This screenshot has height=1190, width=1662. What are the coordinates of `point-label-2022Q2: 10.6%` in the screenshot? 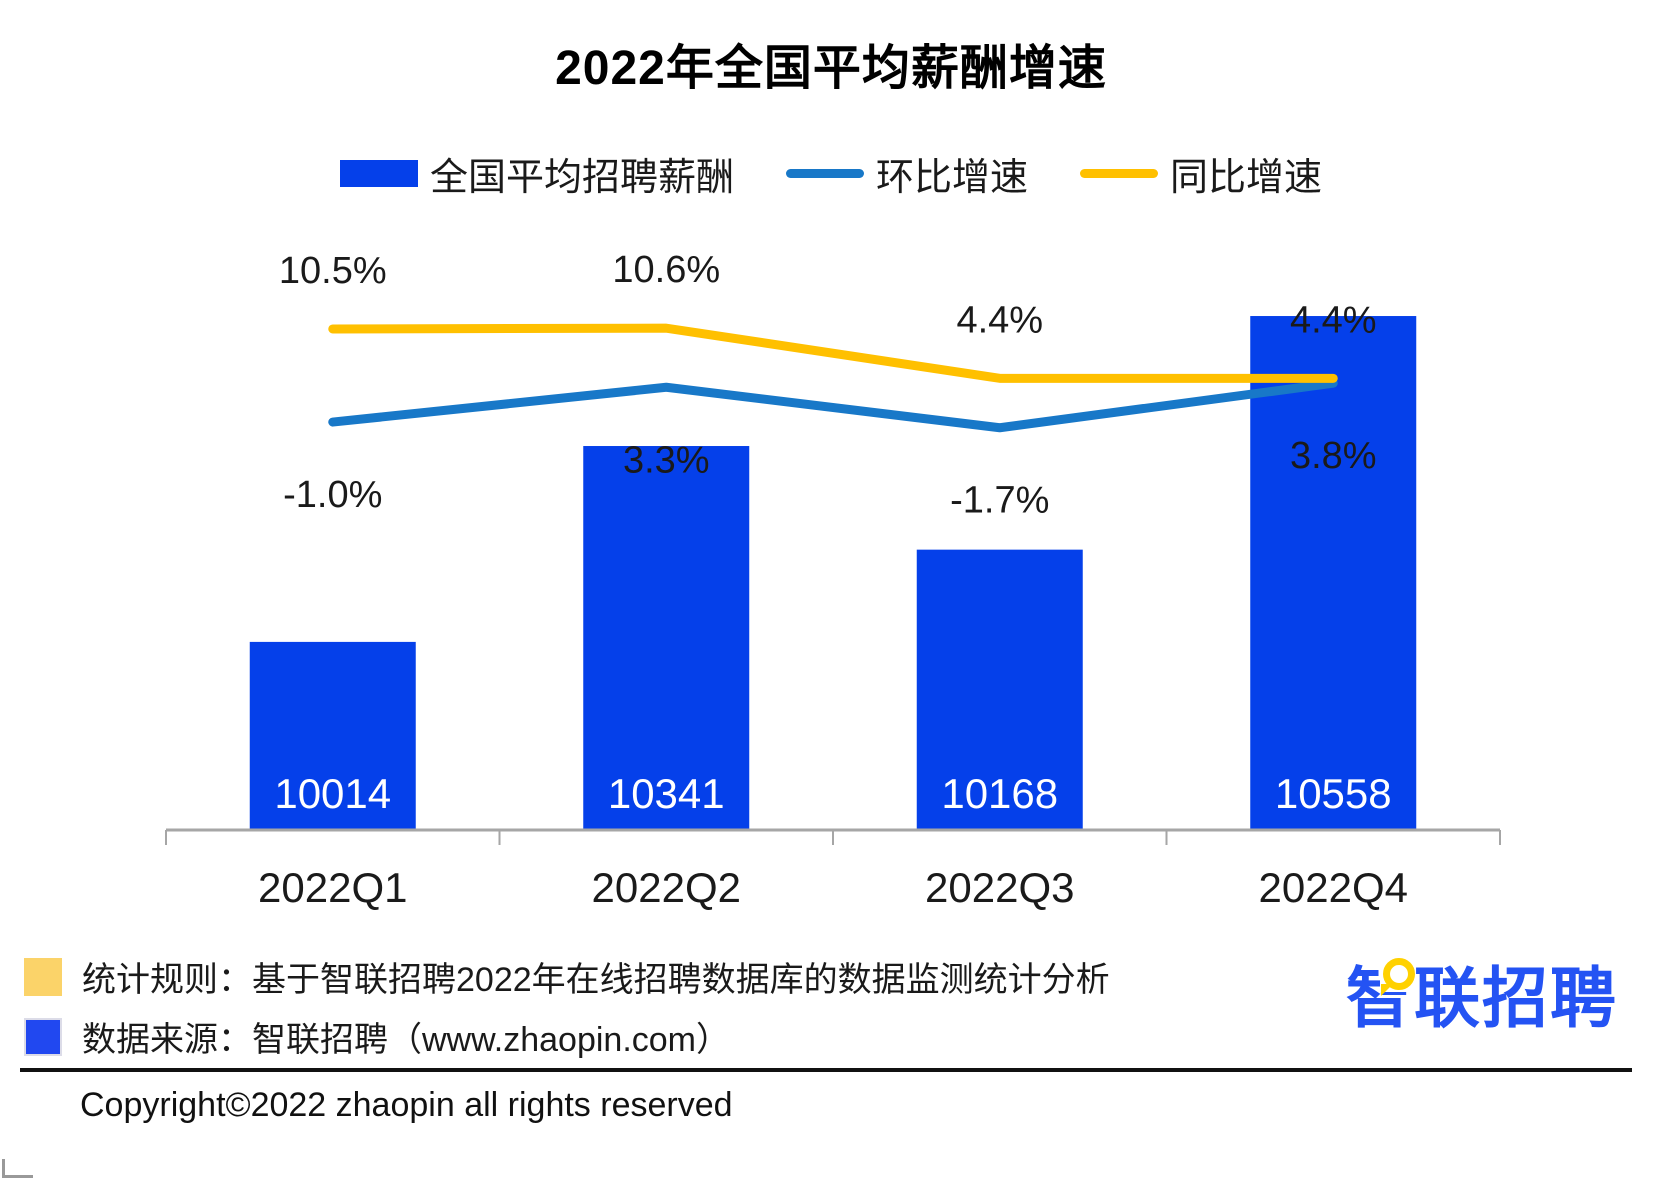 It's located at (666, 270).